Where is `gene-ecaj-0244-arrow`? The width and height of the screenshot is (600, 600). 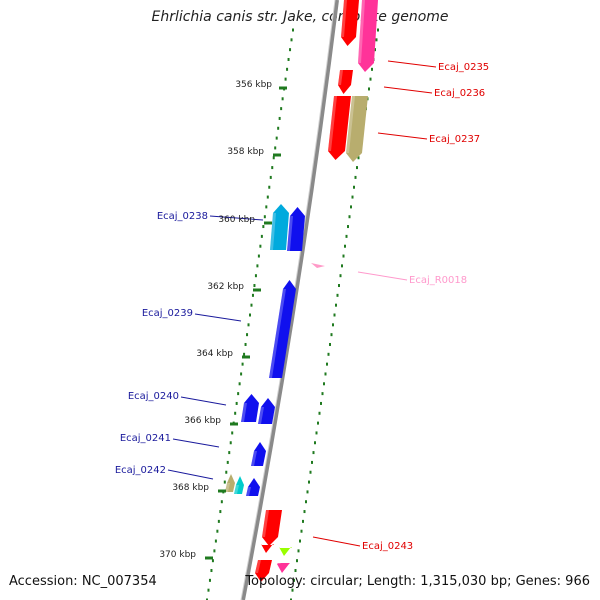 gene-ecaj-0244-arrow is located at coordinates (263, 571).